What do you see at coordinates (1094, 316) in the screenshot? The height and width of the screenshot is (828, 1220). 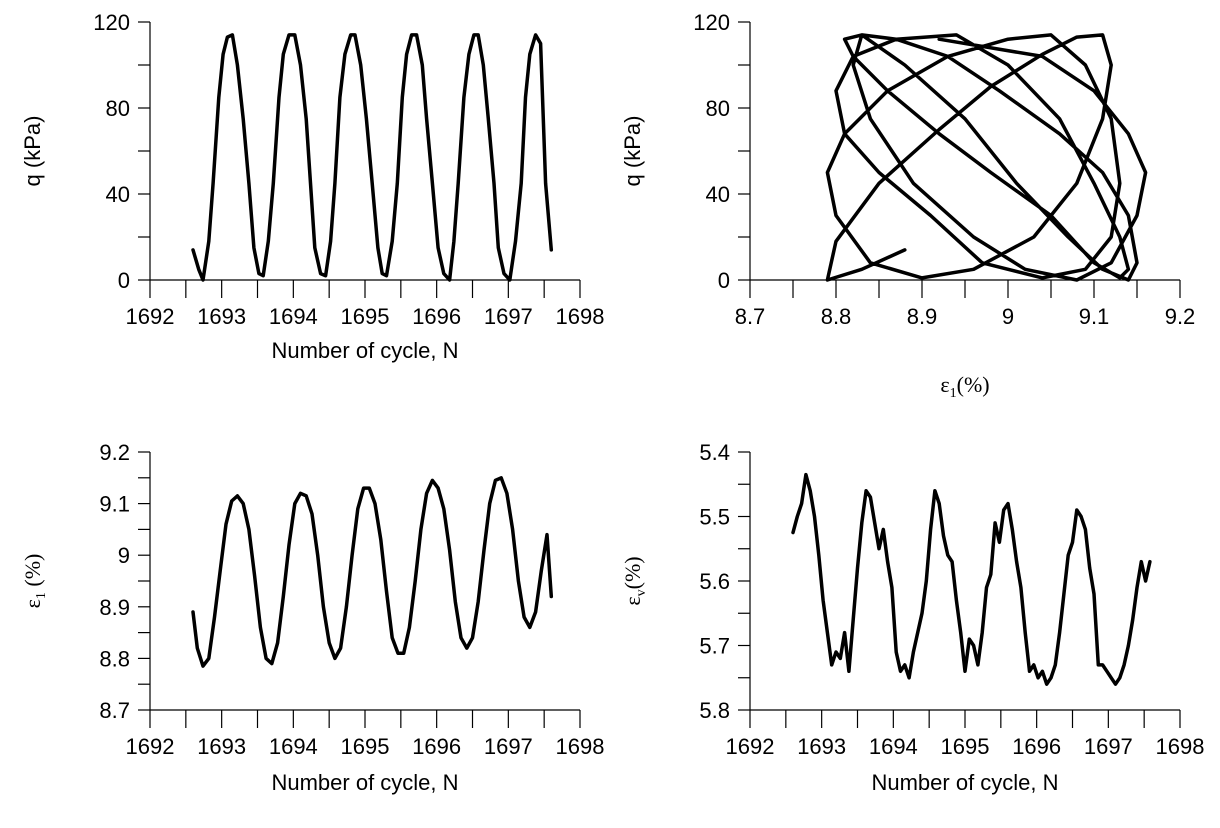 I see `x-tick-label: 9.1` at bounding box center [1094, 316].